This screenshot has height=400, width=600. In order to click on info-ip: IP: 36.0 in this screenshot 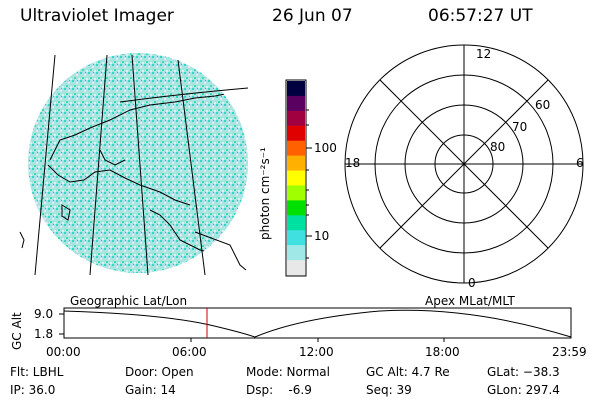, I will do `click(33, 390)`.